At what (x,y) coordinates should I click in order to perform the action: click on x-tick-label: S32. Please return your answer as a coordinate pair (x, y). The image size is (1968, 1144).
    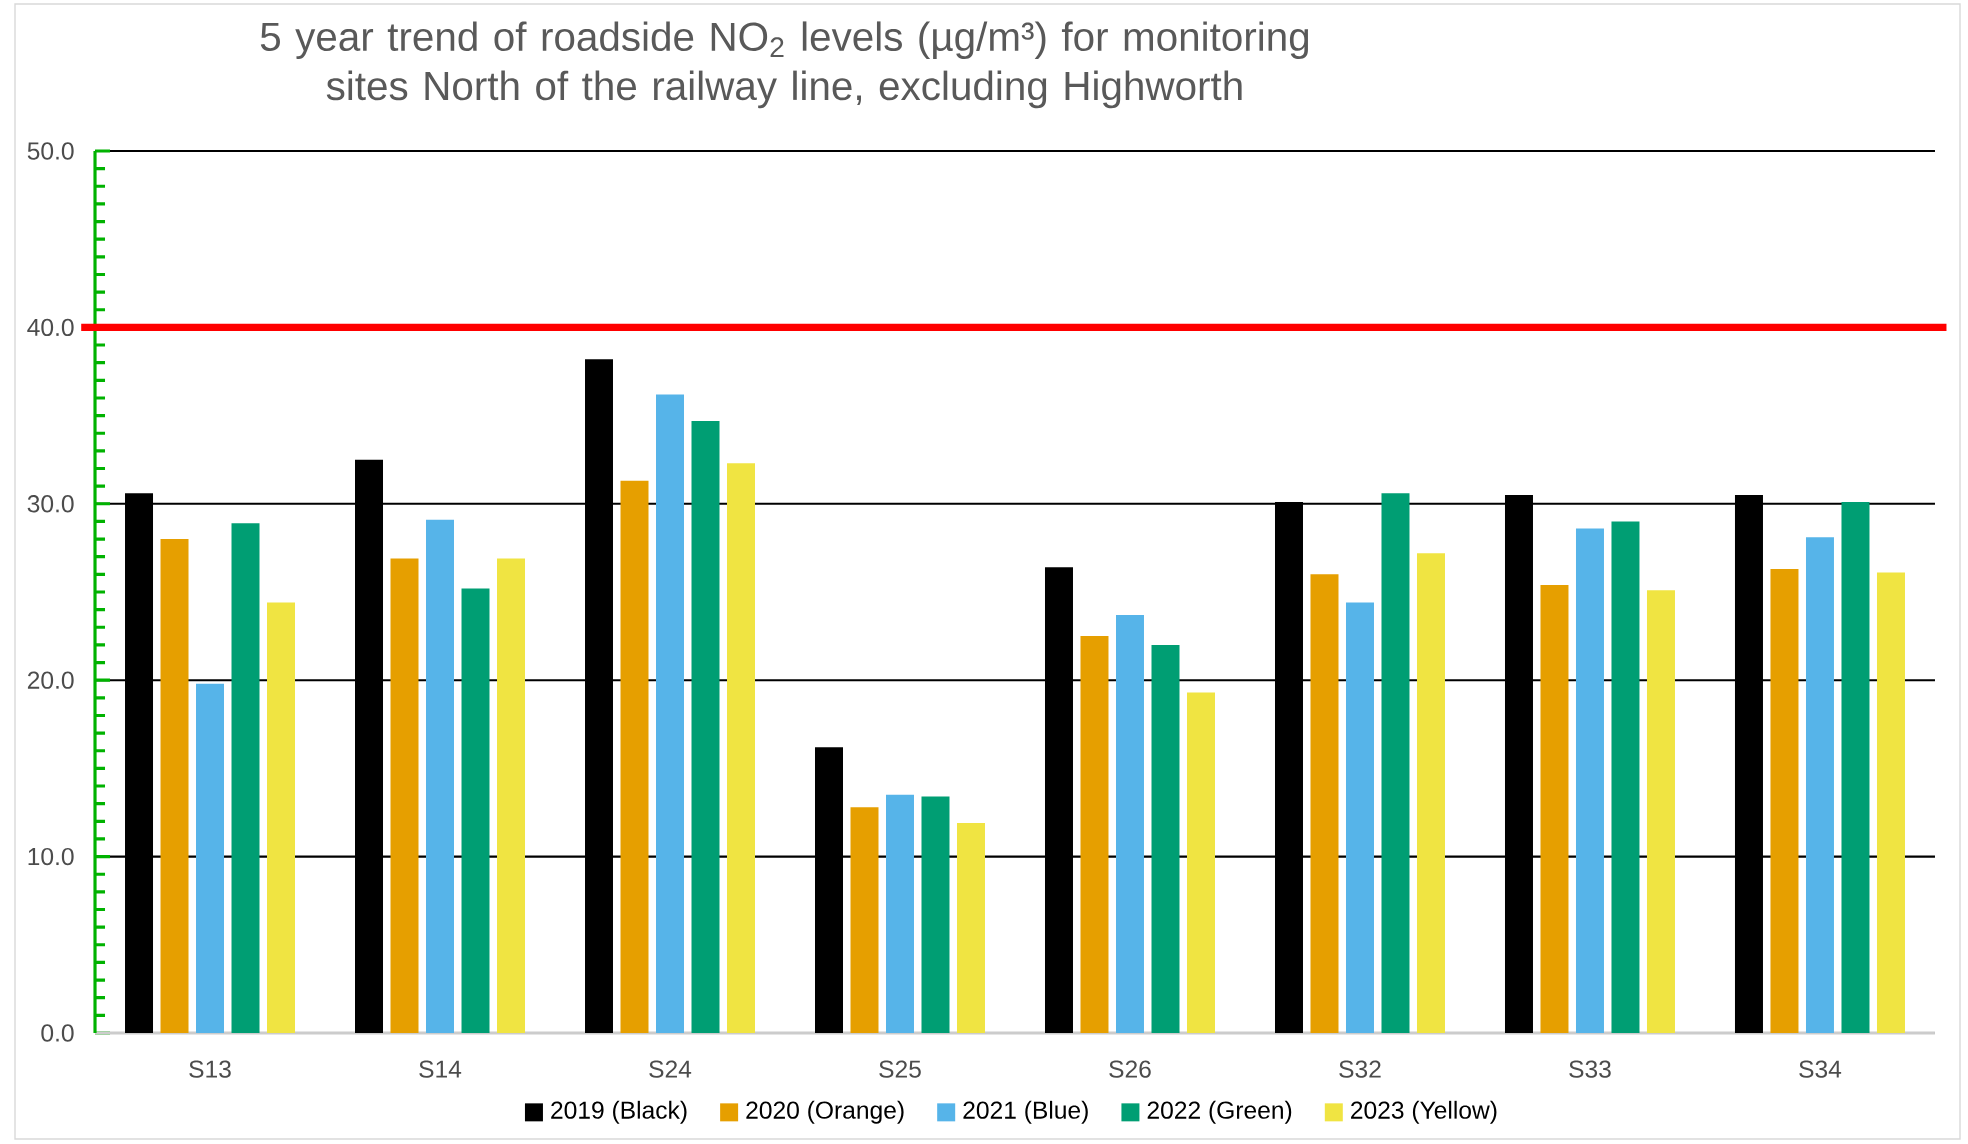
    Looking at the image, I should click on (1360, 1069).